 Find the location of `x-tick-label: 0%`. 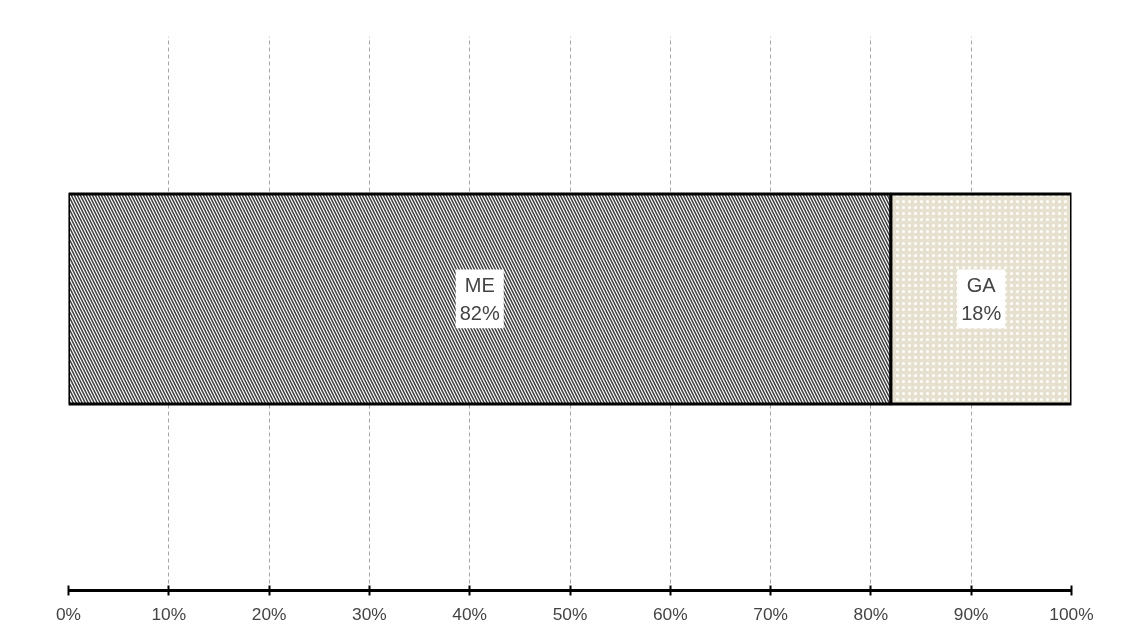

x-tick-label: 0% is located at coordinates (68, 613).